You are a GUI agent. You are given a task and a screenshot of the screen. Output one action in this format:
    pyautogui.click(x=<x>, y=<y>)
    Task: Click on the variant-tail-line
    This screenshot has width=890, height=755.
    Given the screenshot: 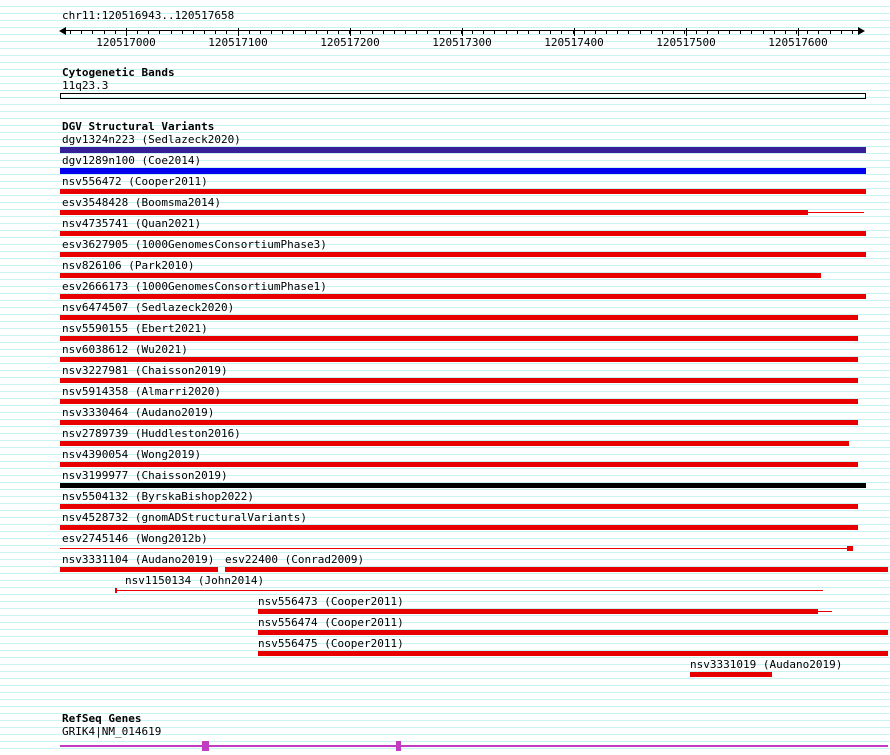 What is the action you would take?
    pyautogui.click(x=836, y=212)
    